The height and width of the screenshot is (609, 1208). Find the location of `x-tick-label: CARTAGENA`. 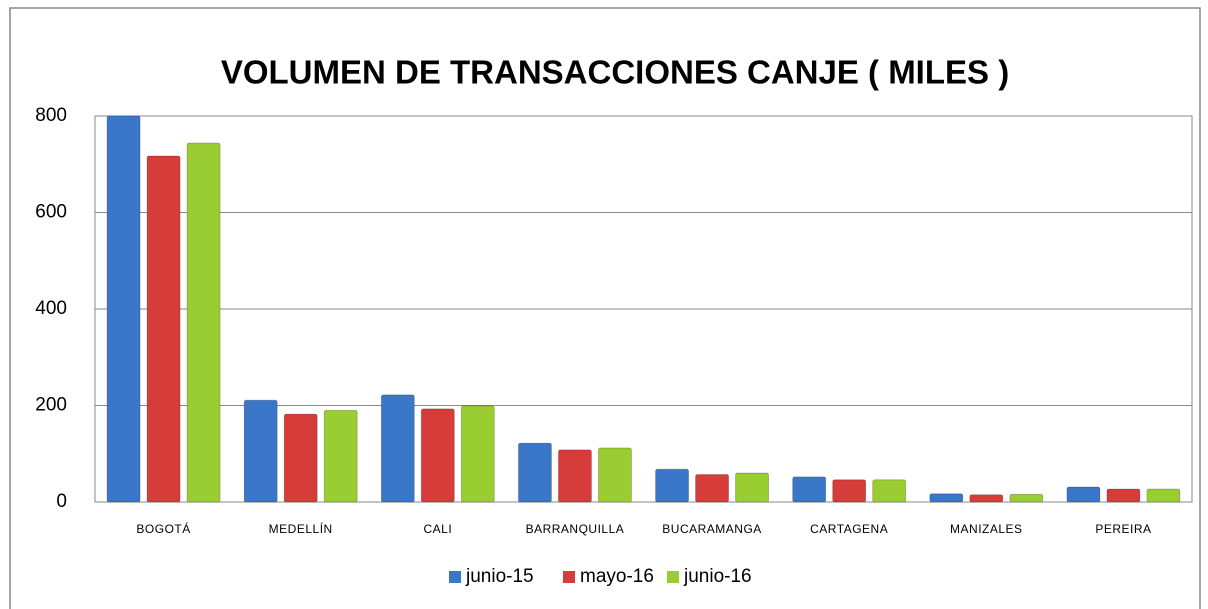

x-tick-label: CARTAGENA is located at coordinates (849, 529).